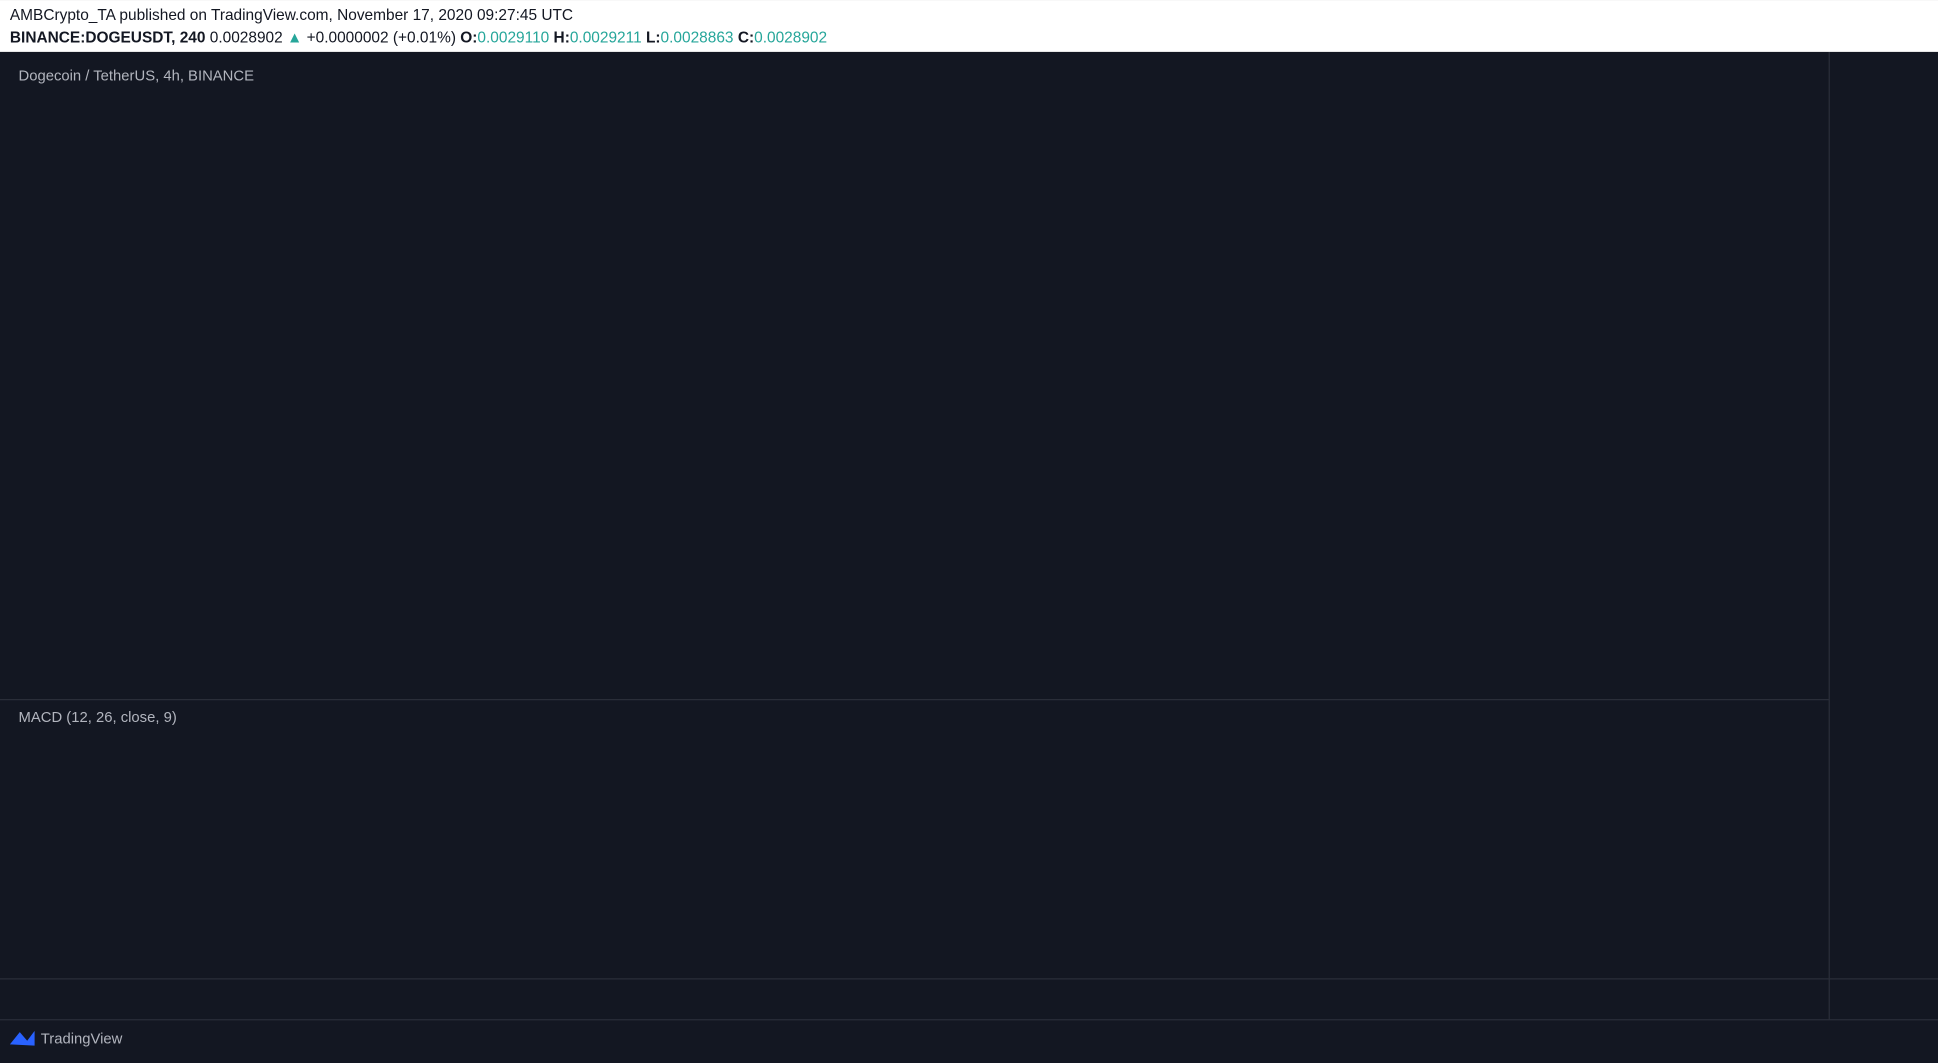  I want to click on footer-logo: TradingView, so click(66, 1038).